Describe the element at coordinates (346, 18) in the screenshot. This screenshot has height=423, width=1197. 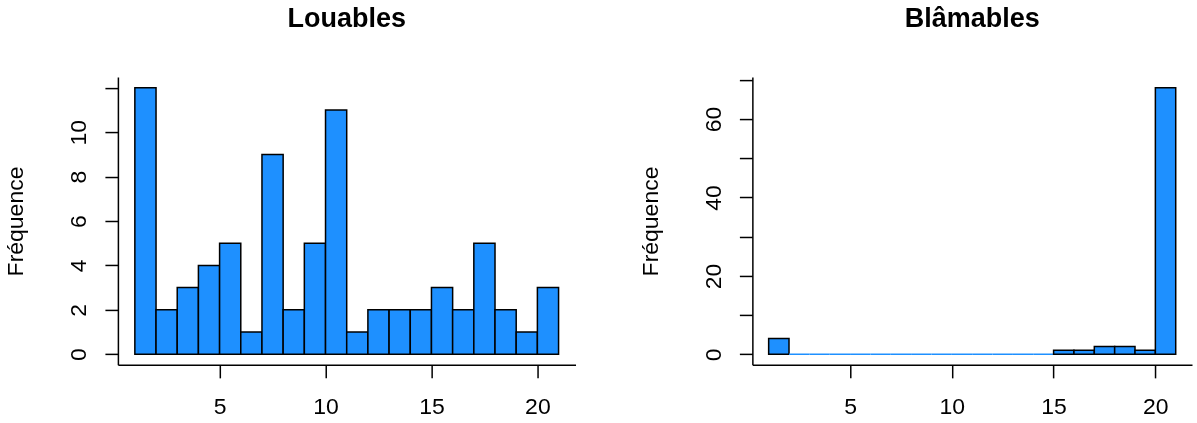
I see `chart-title: Louables` at that location.